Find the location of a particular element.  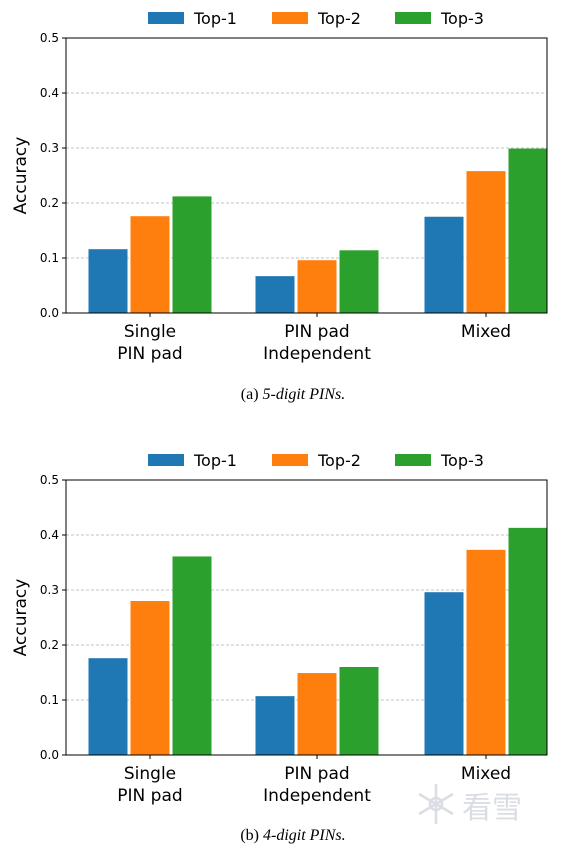

watermark: 看雪 is located at coordinates (470, 805).